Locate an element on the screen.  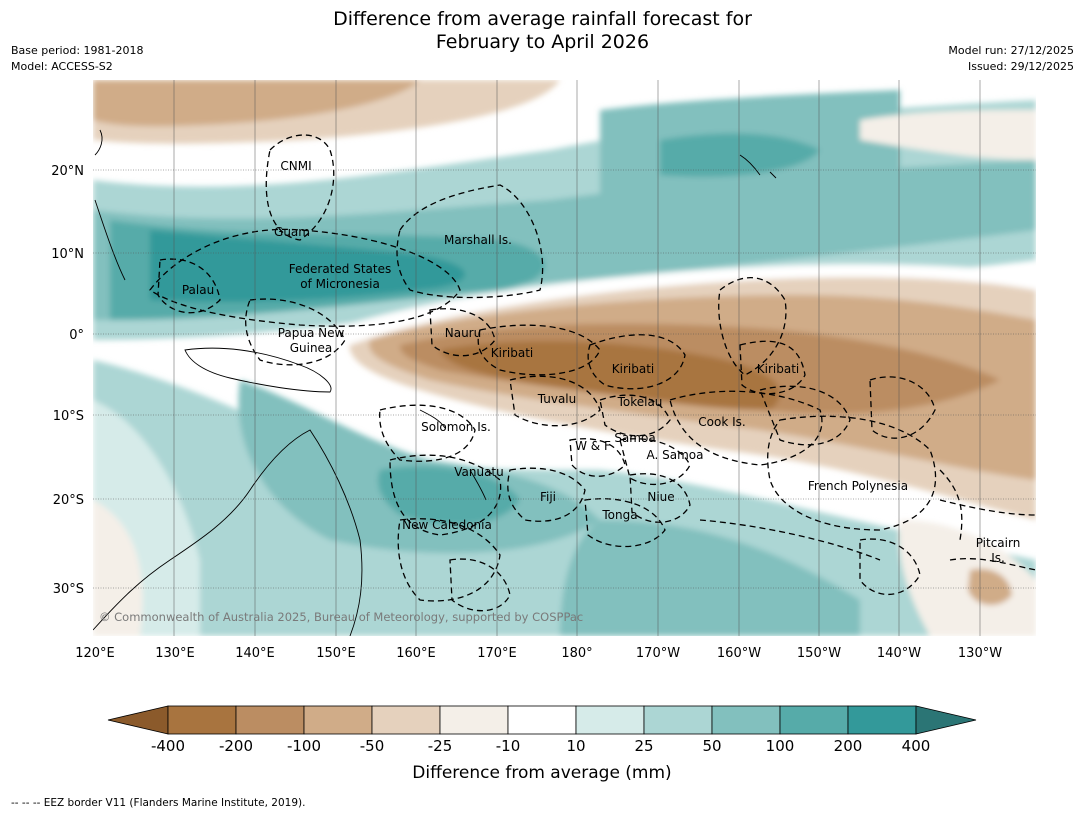
region-label: Cook Is. is located at coordinates (721, 422).